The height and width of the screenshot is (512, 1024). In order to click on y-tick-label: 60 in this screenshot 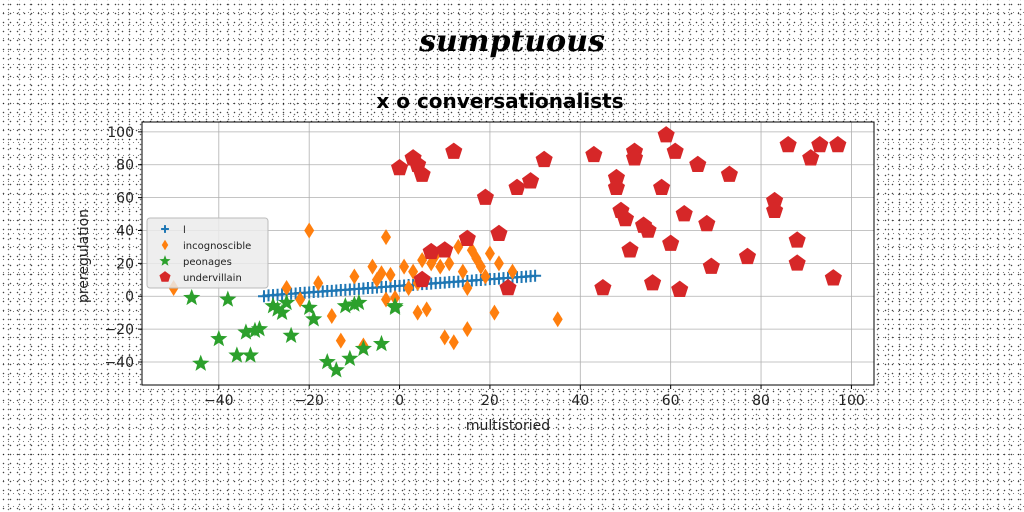, I will do `click(125, 199)`.